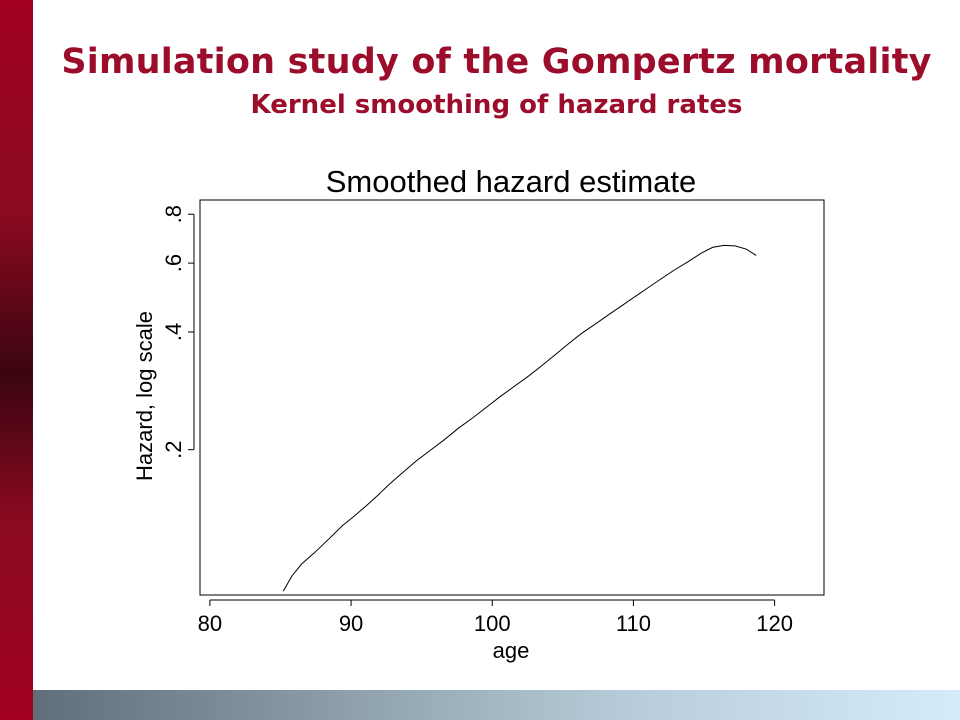 This screenshot has height=720, width=960. Describe the element at coordinates (173, 332) in the screenshot. I see `y-tick-label: .4` at that location.